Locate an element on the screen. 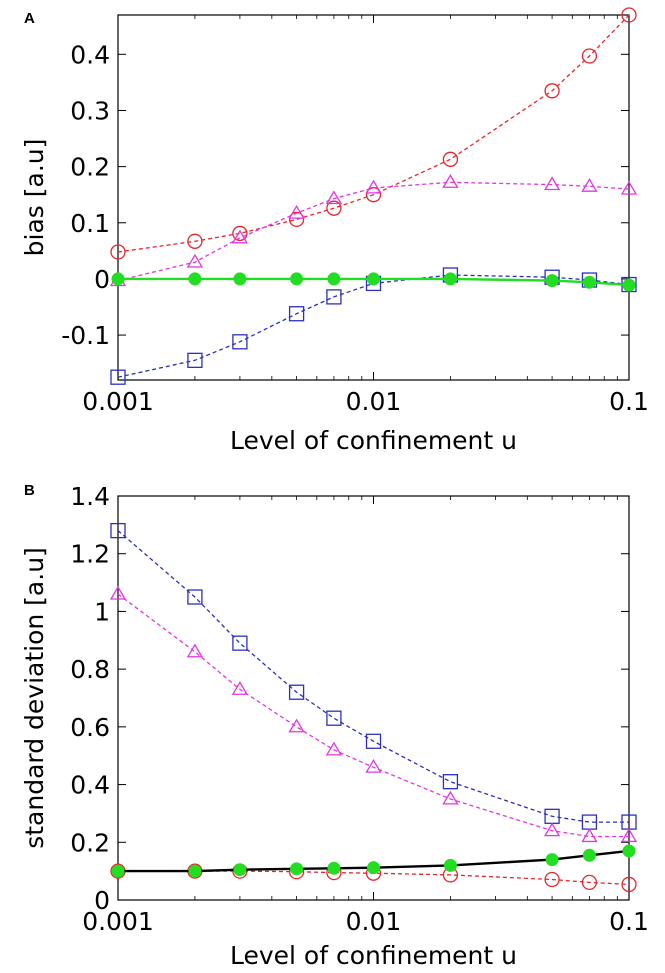 Image resolution: width=665 pixels, height=973 pixels. panel-b-y-axis-label: standard deviation [a.u] is located at coordinates (34, 698).